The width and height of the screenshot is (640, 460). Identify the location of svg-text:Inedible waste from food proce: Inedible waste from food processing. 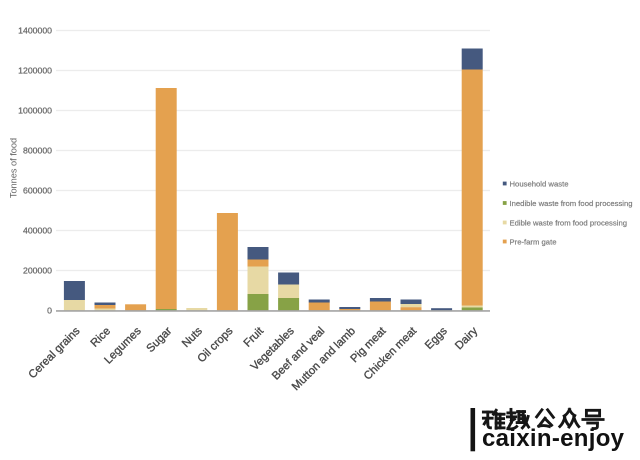
(571, 203).